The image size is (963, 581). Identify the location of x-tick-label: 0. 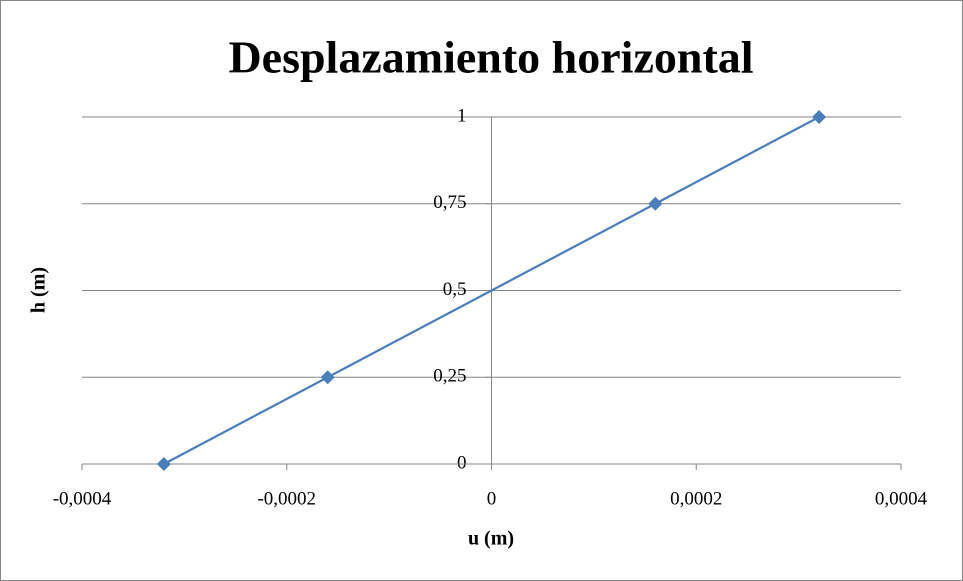
(492, 498).